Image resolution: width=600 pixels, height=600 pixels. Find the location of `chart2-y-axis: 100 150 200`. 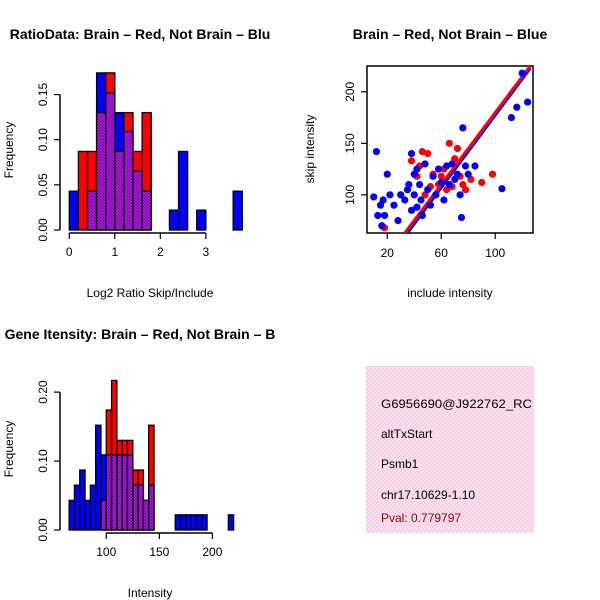

chart2-y-axis: 100 150 200 is located at coordinates (355, 143).